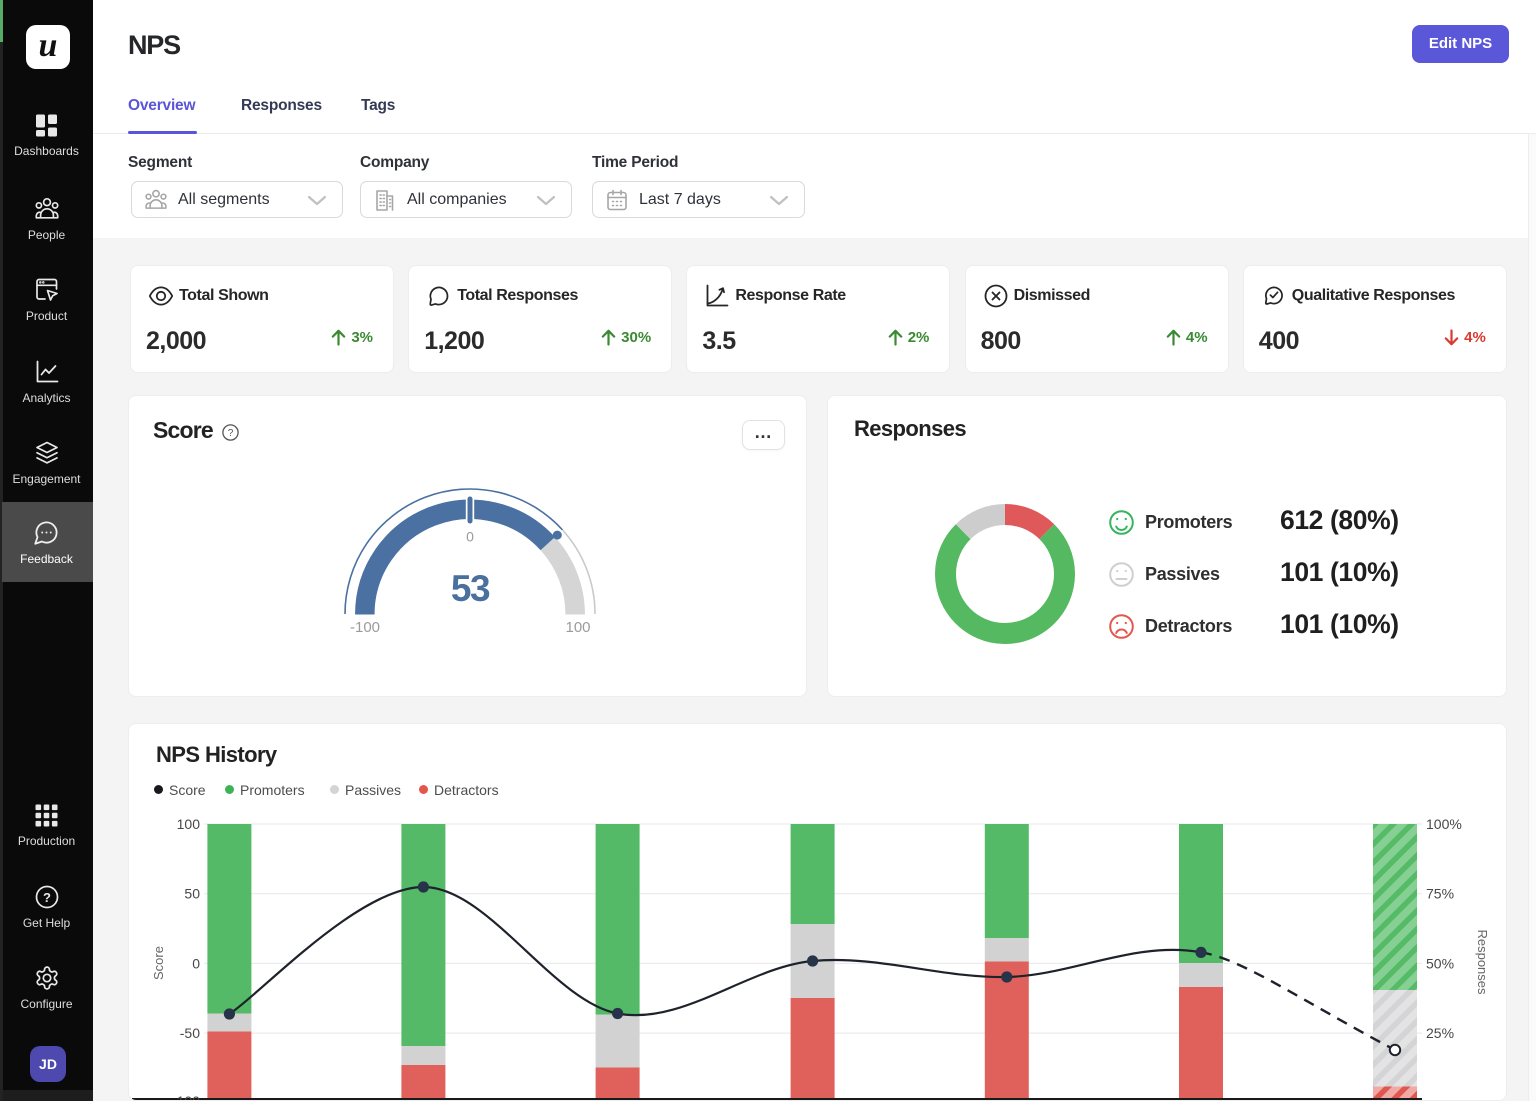 This screenshot has height=1101, width=1536. What do you see at coordinates (190, 1033) in the screenshot?
I see `svg-text: -50` at bounding box center [190, 1033].